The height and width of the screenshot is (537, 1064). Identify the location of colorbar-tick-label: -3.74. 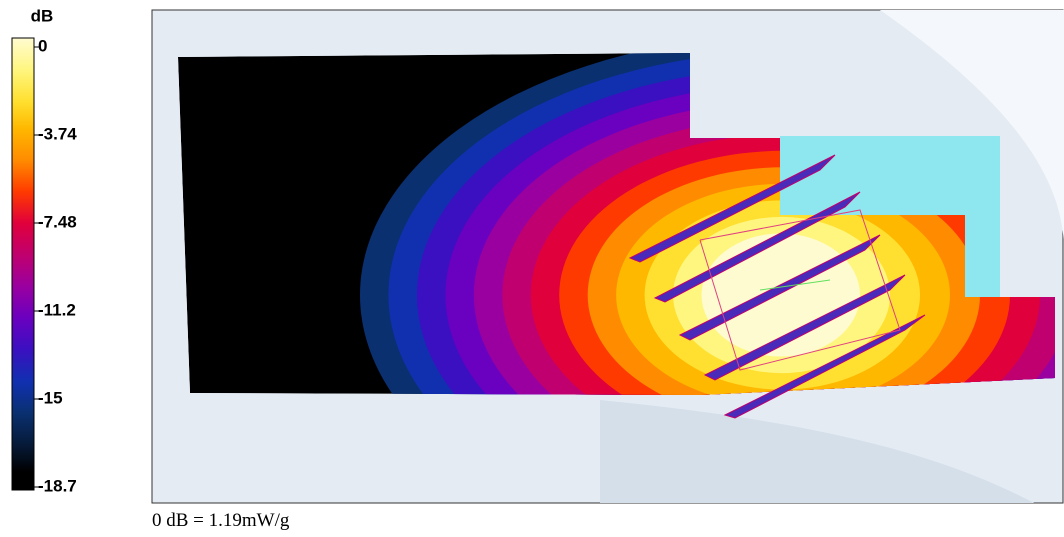
(57, 133).